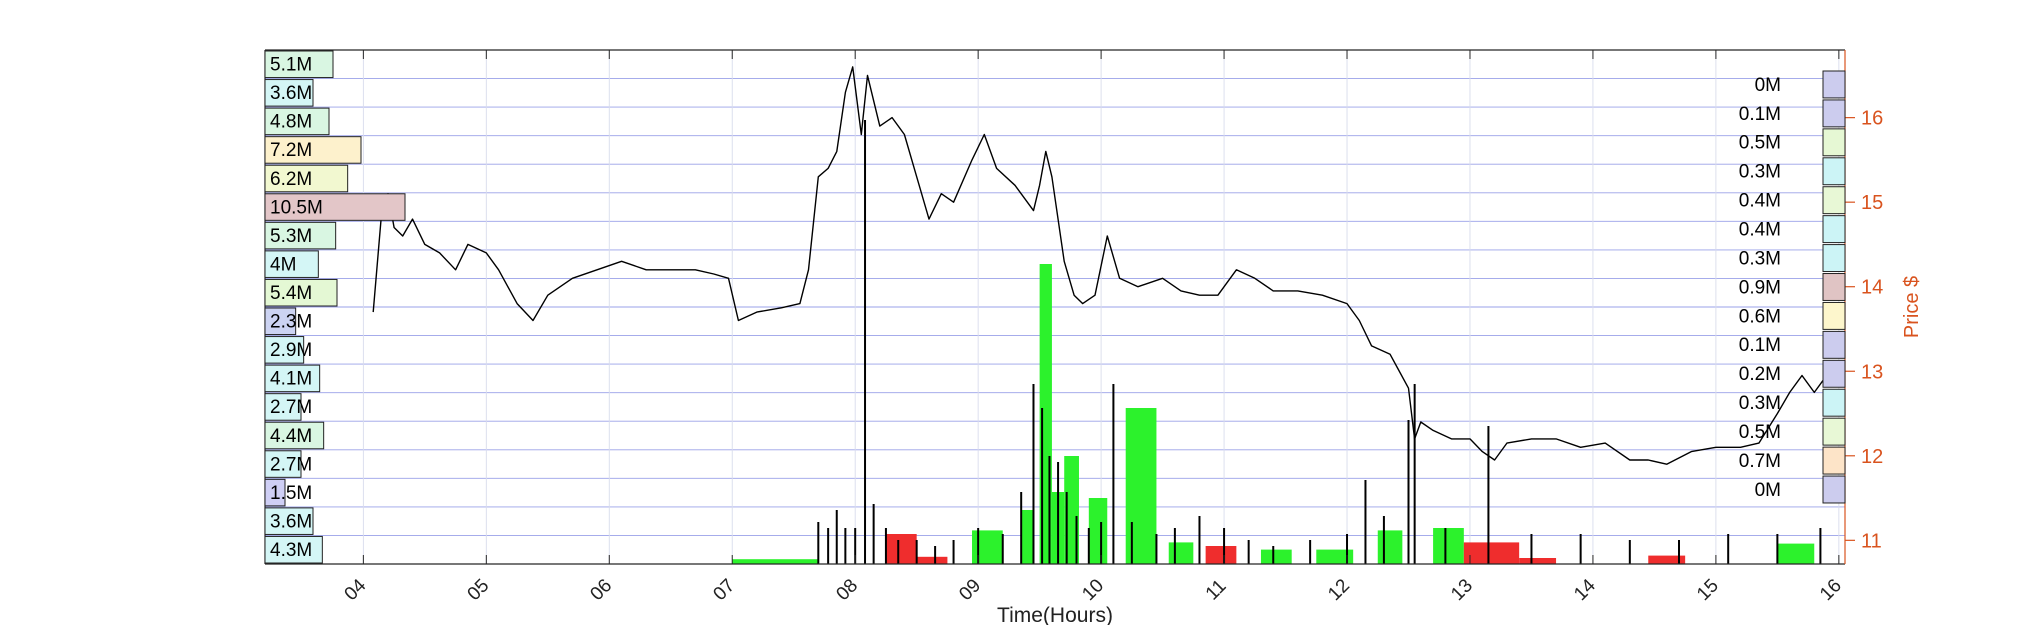 The image size is (2031, 625). I want to click on left-volume-label: 5.4M, so click(291, 293).